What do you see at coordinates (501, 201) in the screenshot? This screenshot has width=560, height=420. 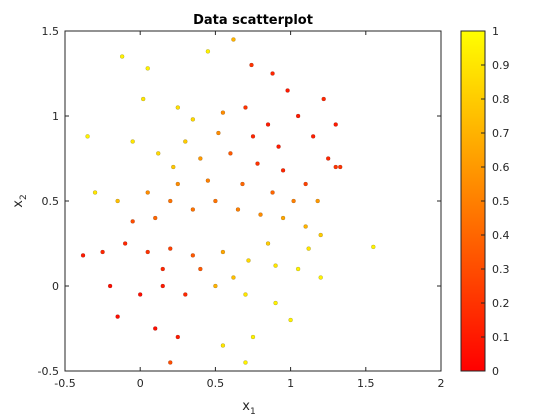 I see `colorbar-tick-label: 0.5` at bounding box center [501, 201].